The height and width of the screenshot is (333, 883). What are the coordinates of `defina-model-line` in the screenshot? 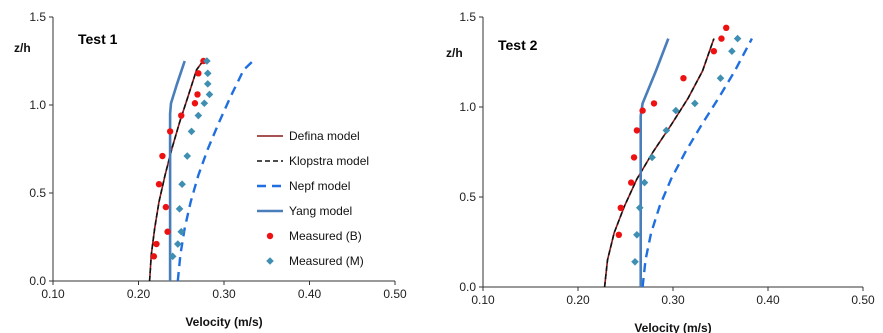 It's located at (659, 163).